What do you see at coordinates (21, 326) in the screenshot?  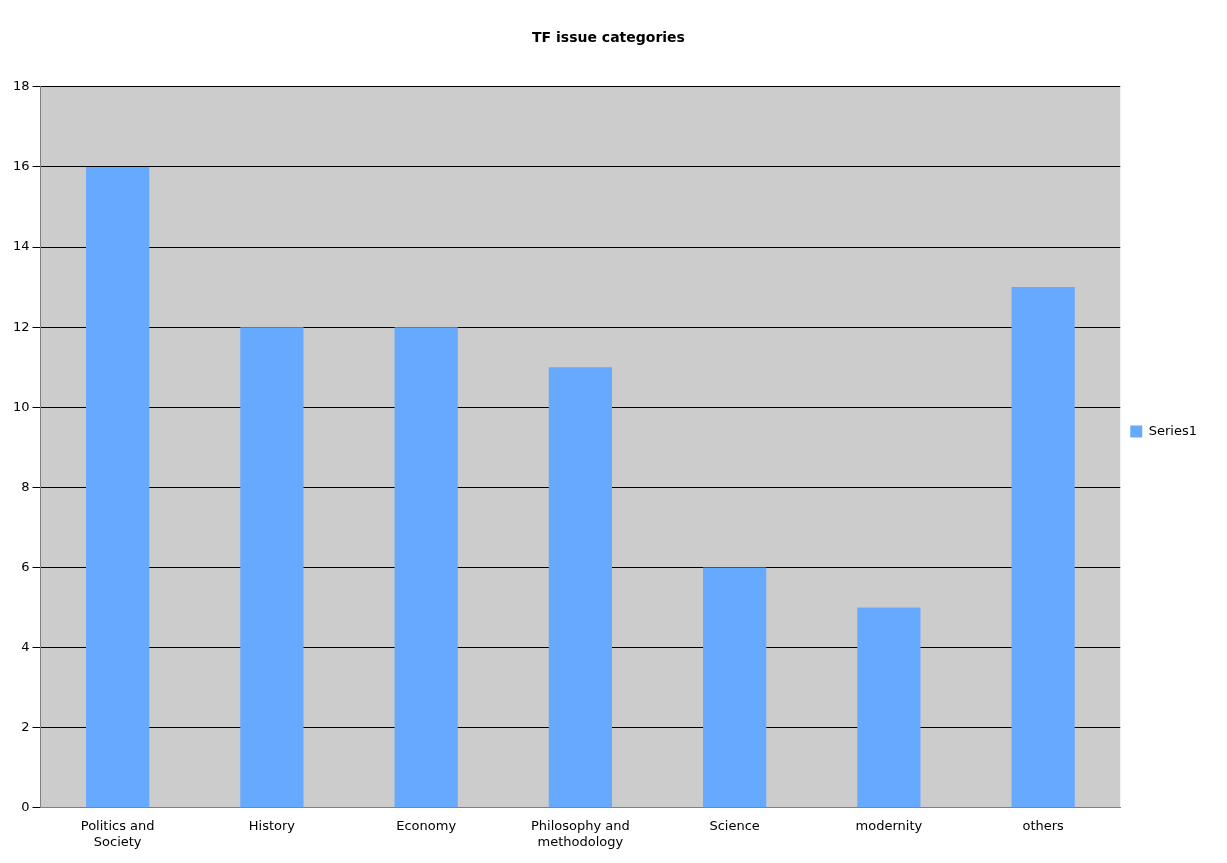 I see `y-tick-label: 12` at bounding box center [21, 326].